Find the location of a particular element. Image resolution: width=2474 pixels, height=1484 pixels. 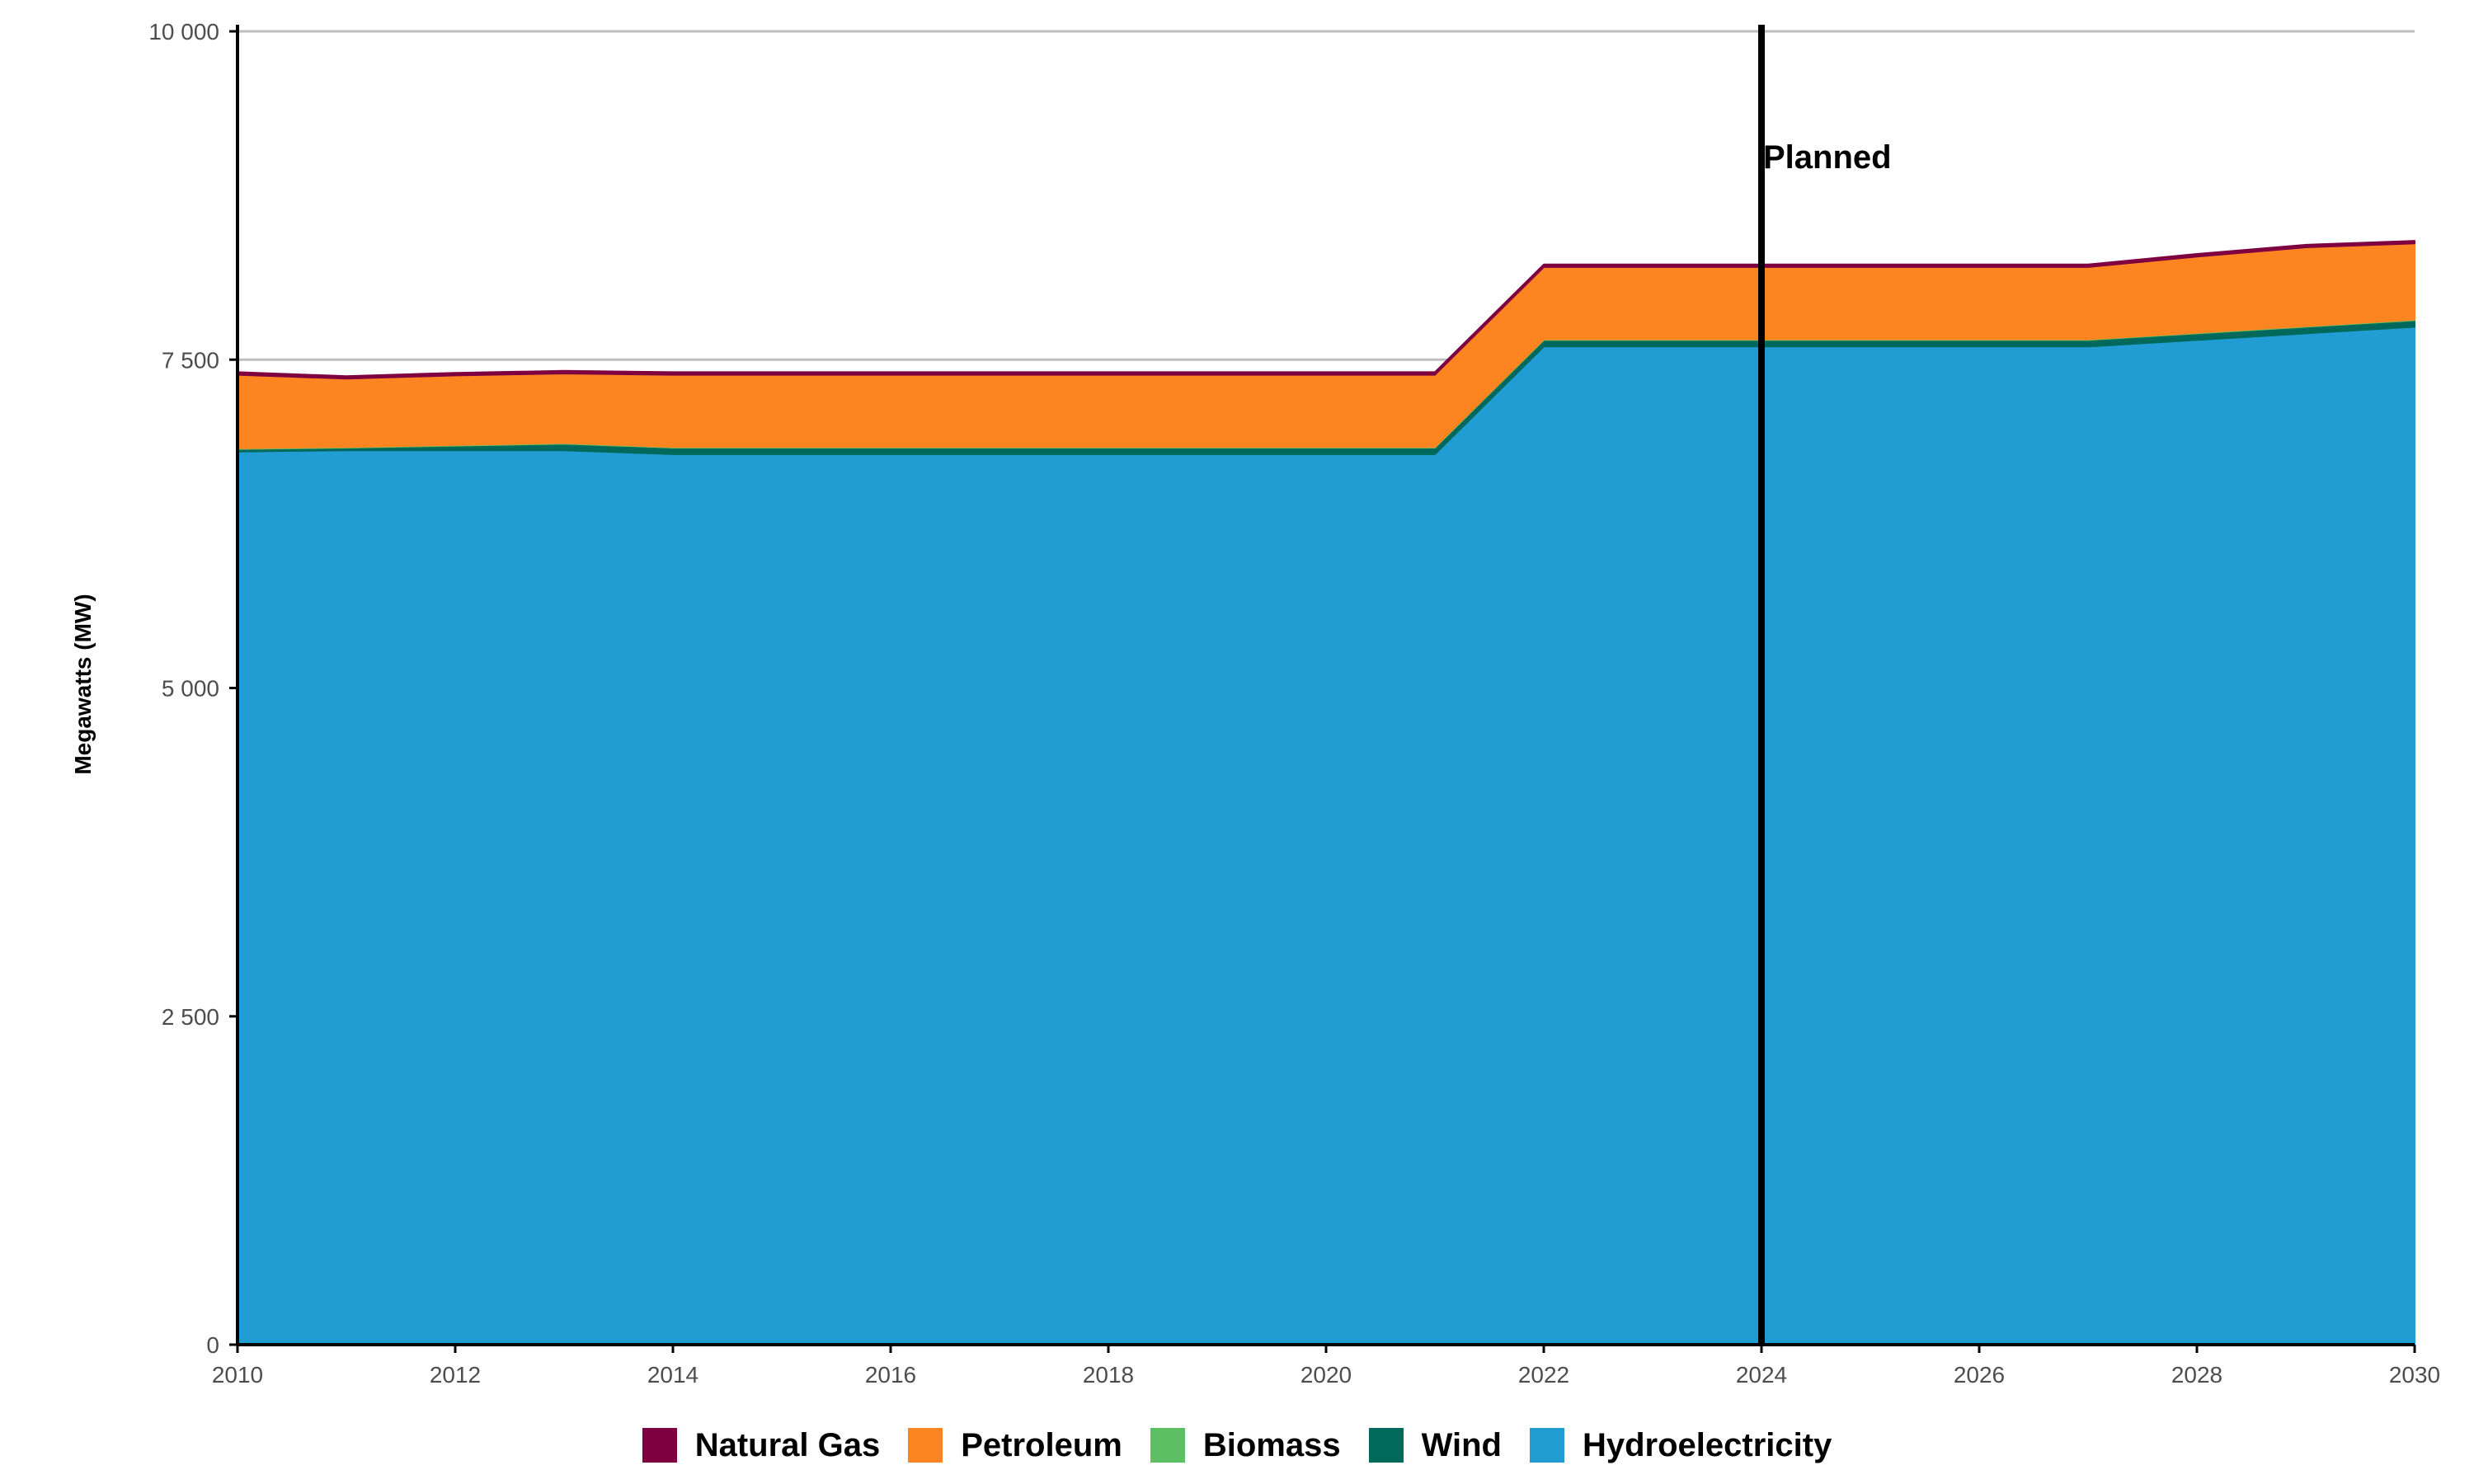

legend-item-petroleum: Petroleum is located at coordinates (1015, 1445).